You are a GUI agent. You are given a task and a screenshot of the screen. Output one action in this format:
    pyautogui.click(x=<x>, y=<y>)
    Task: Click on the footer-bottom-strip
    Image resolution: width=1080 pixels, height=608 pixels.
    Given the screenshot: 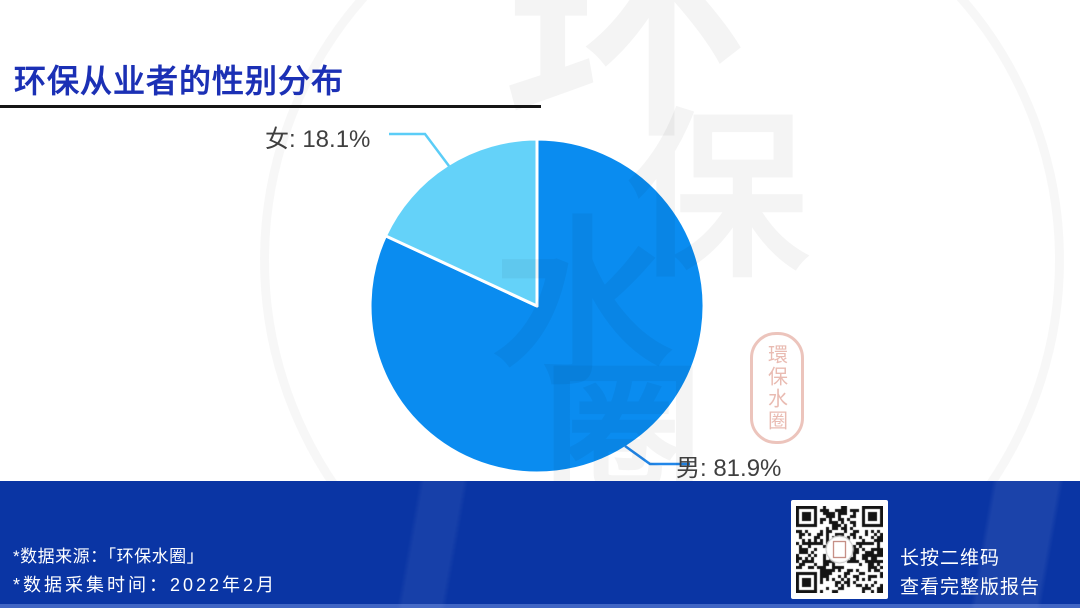 What is the action you would take?
    pyautogui.click(x=540, y=606)
    